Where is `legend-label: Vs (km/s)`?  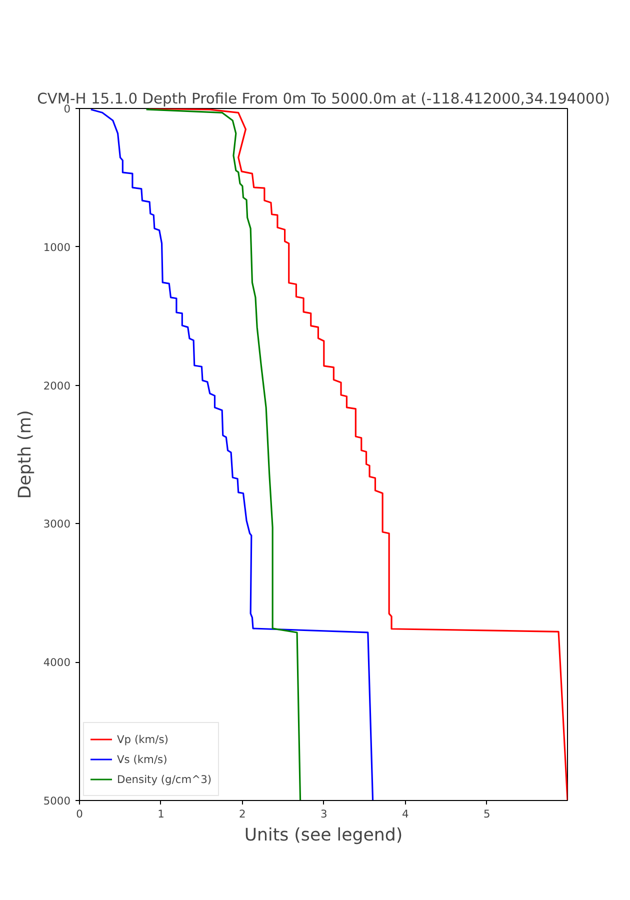
legend-label: Vs (km/s) is located at coordinates (142, 759).